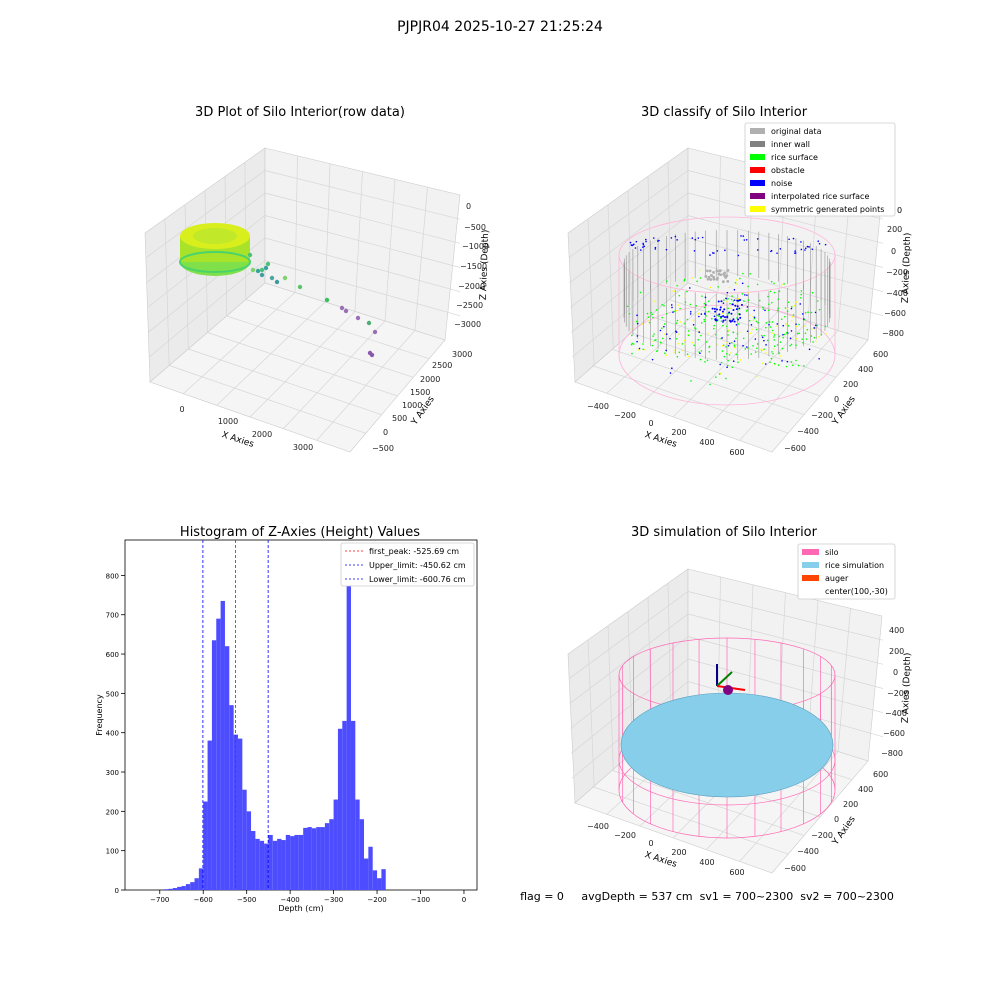  I want to click on svg-text: 0, so click(836, 399).